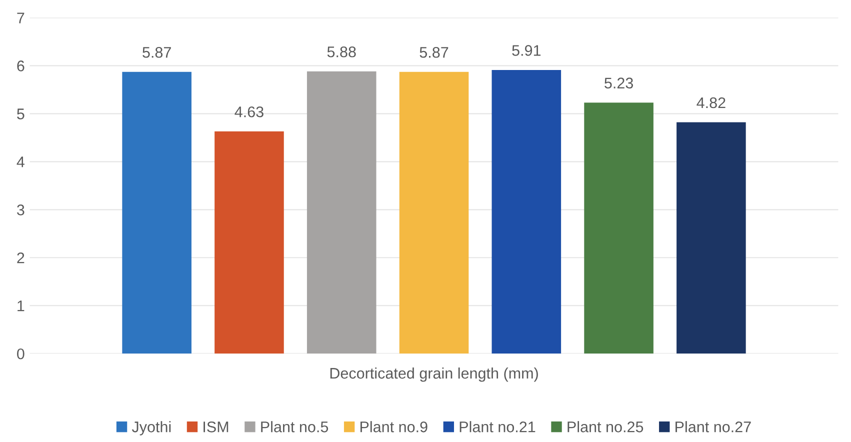 The height and width of the screenshot is (442, 851). What do you see at coordinates (20, 258) in the screenshot?
I see `y-tick-label: 2` at bounding box center [20, 258].